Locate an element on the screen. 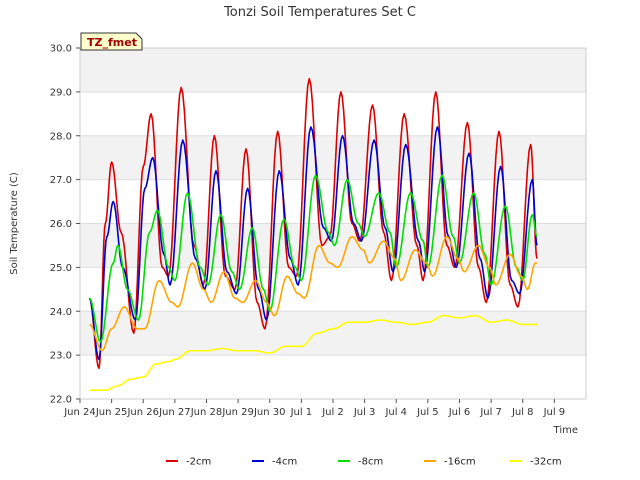  x-tick-label: Jul 9 is located at coordinates (554, 412).